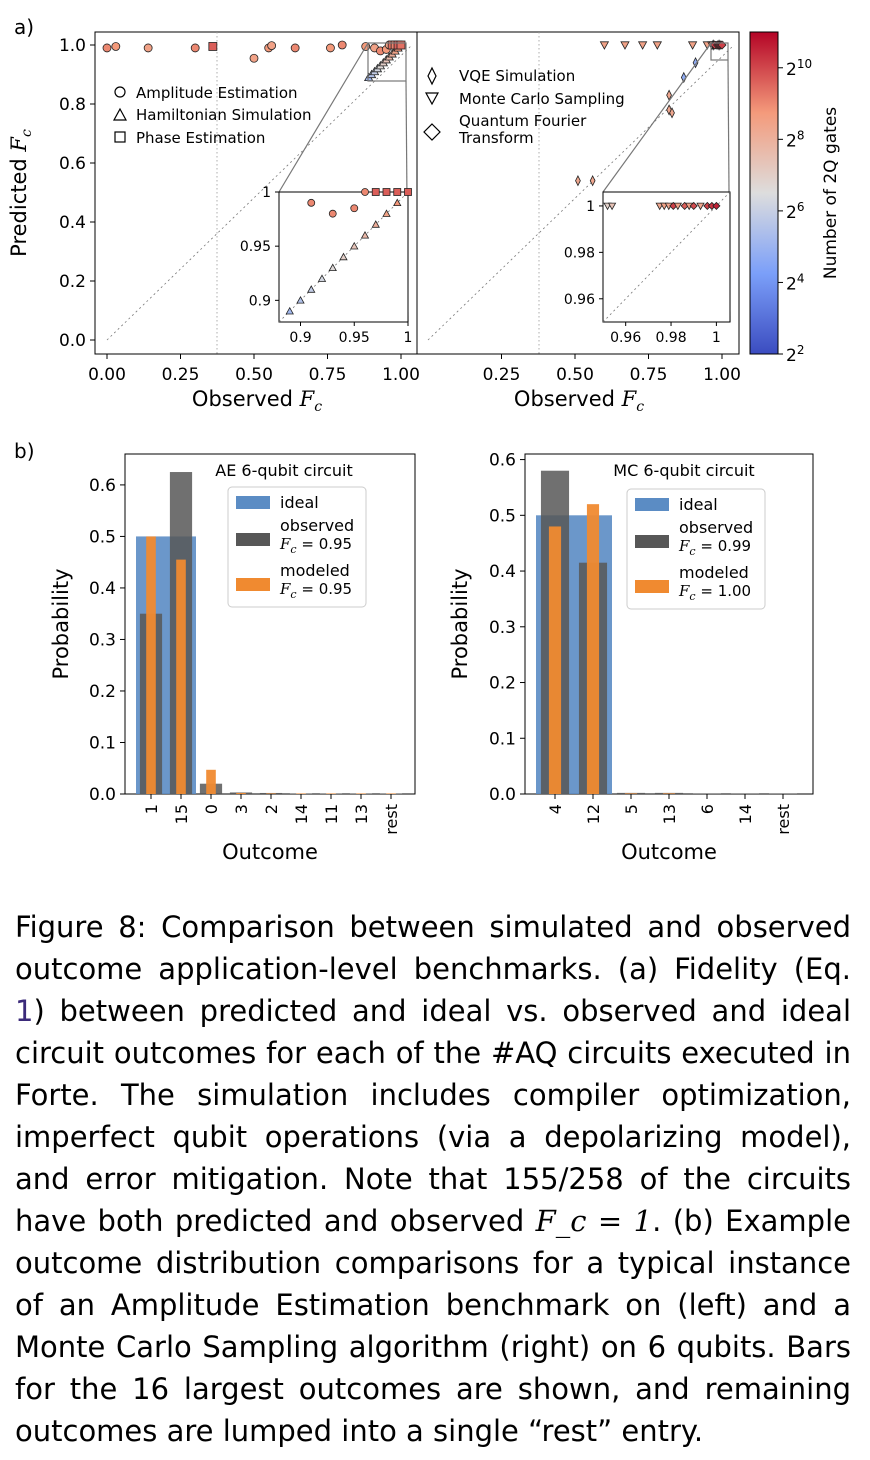 The height and width of the screenshot is (1460, 870). What do you see at coordinates (102, 795) in the screenshot?
I see `y-tick-label: 0.0` at bounding box center [102, 795].